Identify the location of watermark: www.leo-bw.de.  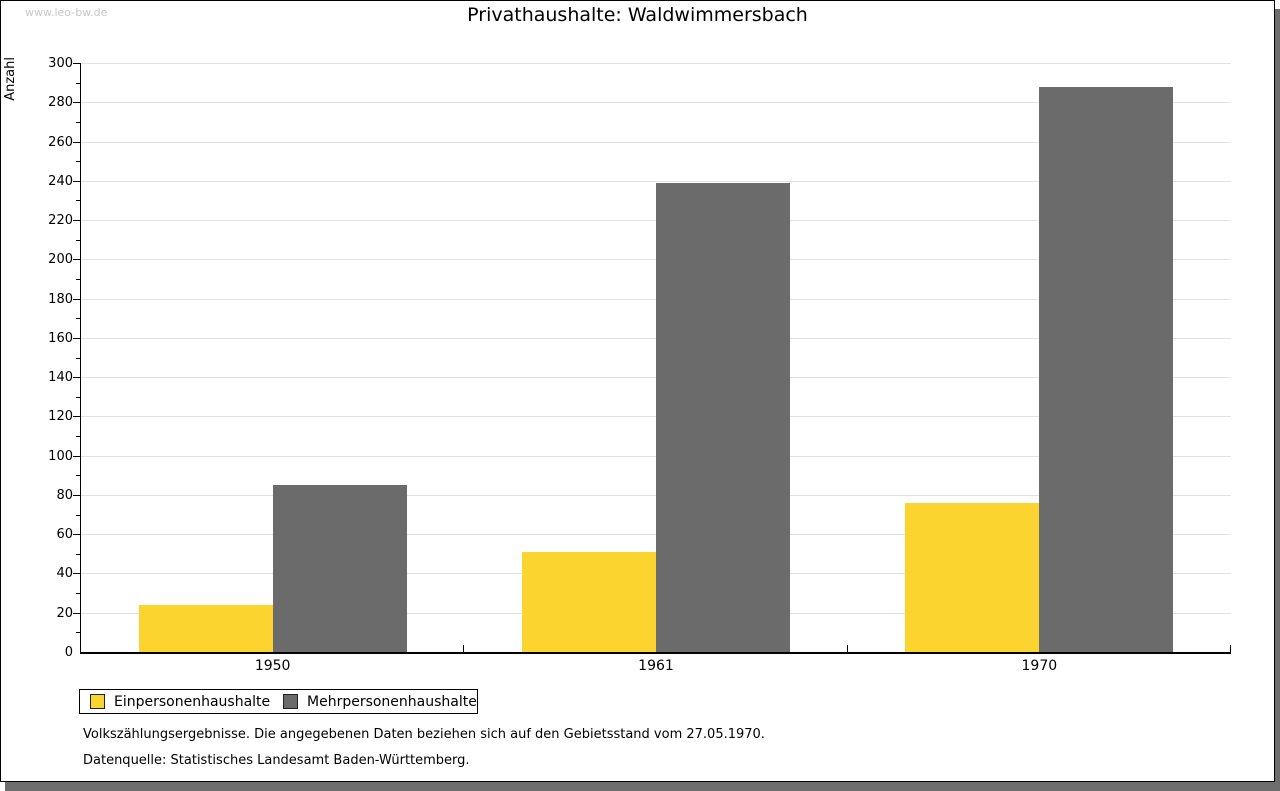
(66, 12).